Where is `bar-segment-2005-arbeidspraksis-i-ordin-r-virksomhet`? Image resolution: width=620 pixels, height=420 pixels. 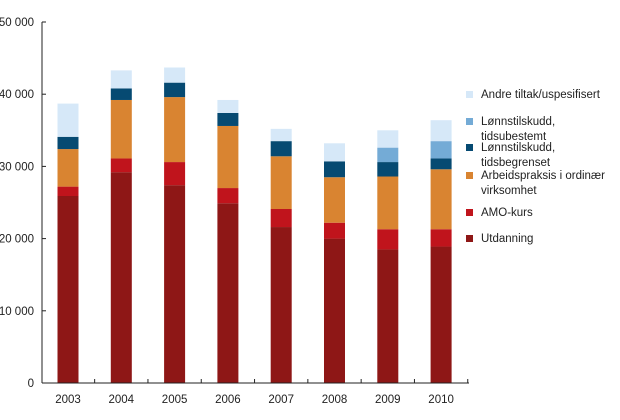
bar-segment-2005-arbeidspraksis-i-ordin-r-virksomhet is located at coordinates (175, 130).